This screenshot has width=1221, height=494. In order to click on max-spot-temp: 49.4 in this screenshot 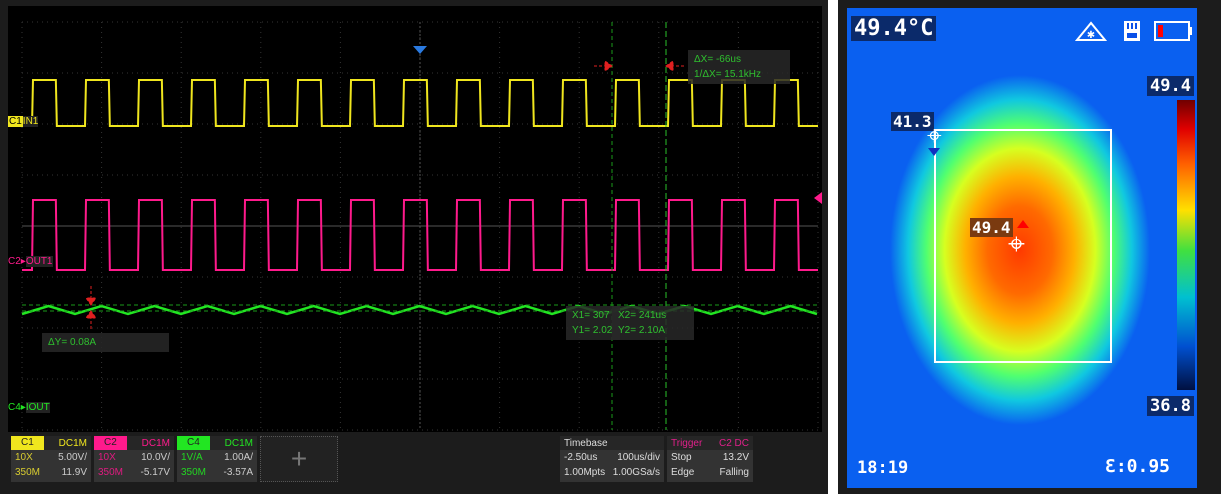, I will do `click(991, 227)`.